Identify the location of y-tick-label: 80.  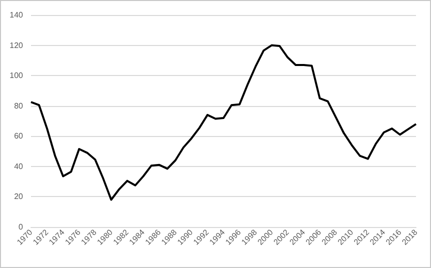
(19, 105).